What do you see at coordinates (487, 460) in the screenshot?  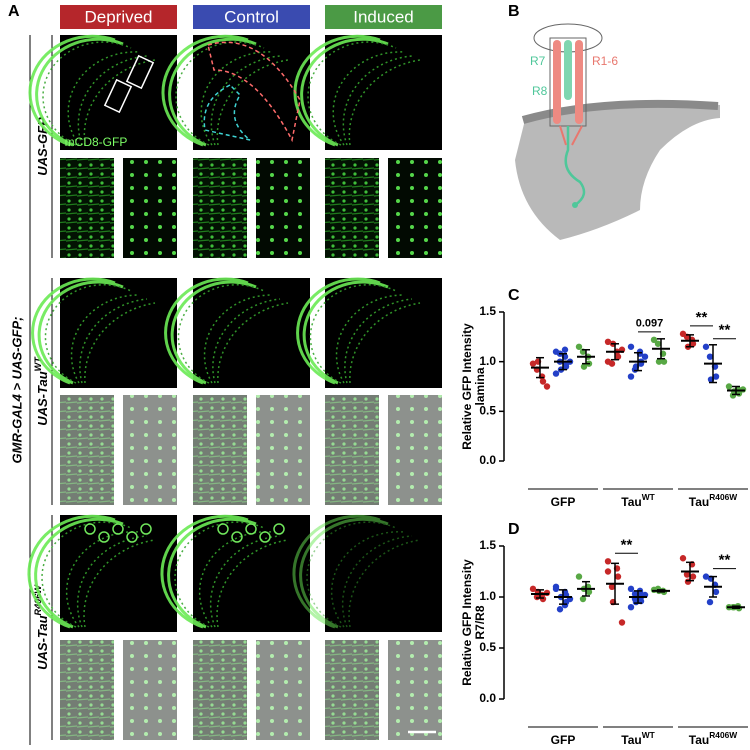 I see `y-tick-label: 0.0` at bounding box center [487, 460].